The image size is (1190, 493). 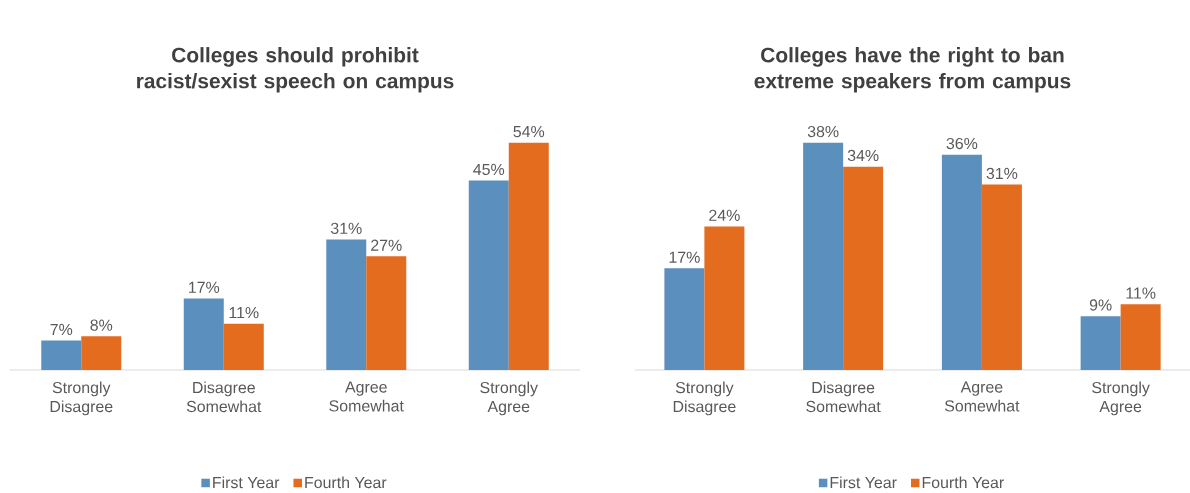 I want to click on data-label: 34%, so click(x=863, y=155).